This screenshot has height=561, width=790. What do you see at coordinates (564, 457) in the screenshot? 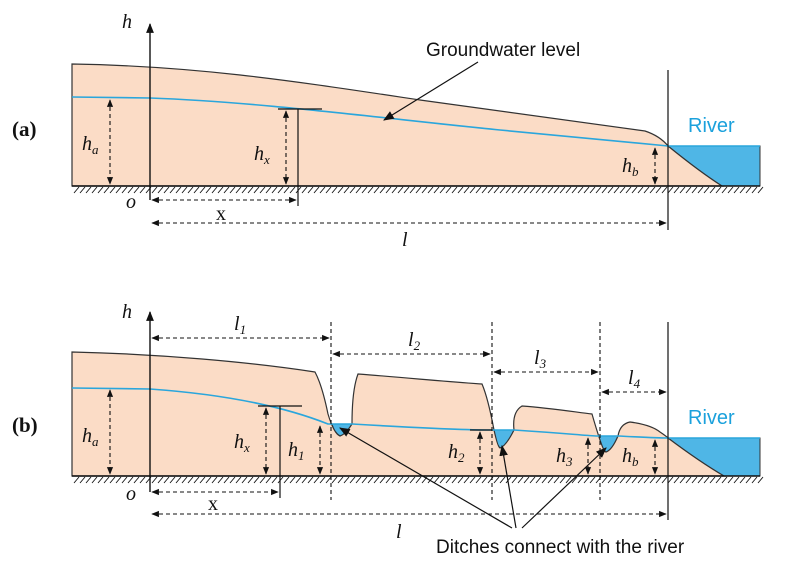
I see `h3-label-b: h3` at bounding box center [564, 457].